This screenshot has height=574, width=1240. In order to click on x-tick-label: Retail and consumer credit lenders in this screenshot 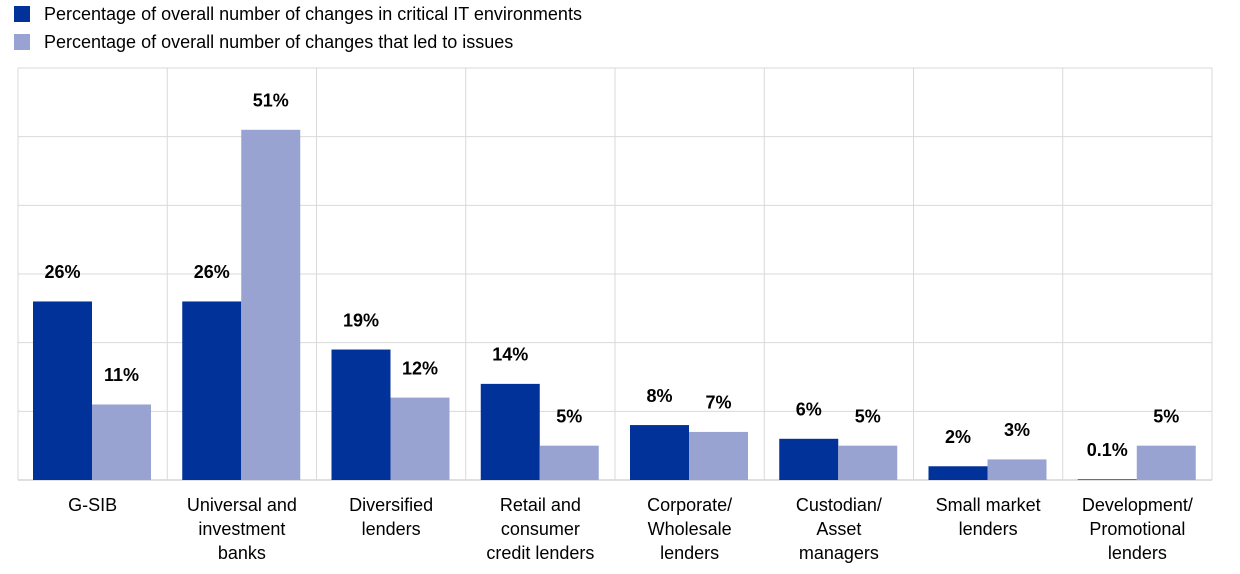, I will do `click(540, 529)`.